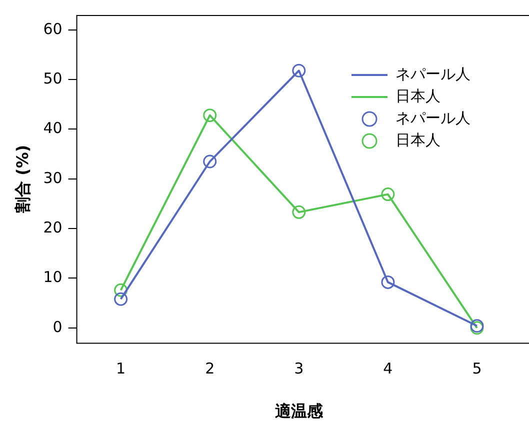 This screenshot has height=434, width=529. Describe the element at coordinates (299, 411) in the screenshot. I see `x-axis-title: 適温感` at that location.